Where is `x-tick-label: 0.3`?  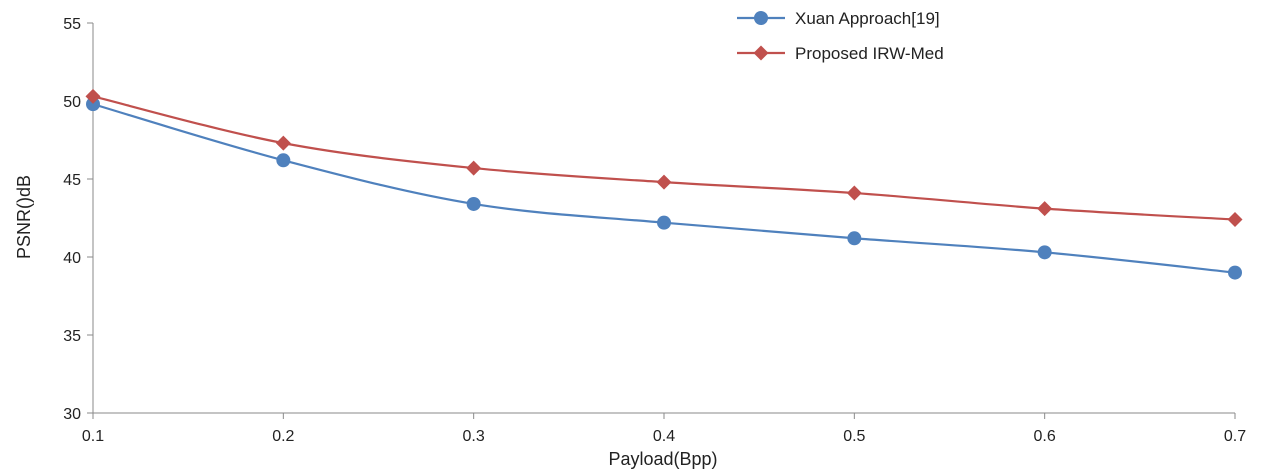 x-tick-label: 0.3 is located at coordinates (474, 436).